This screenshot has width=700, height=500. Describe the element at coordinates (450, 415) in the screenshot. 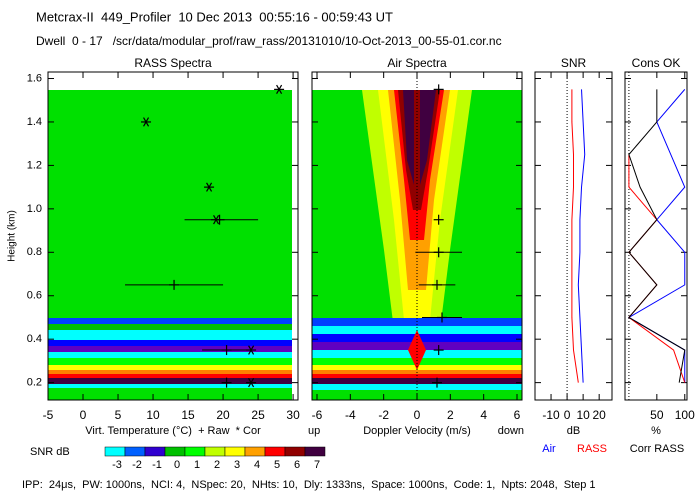

I see `x-tick-label: 2` at that location.